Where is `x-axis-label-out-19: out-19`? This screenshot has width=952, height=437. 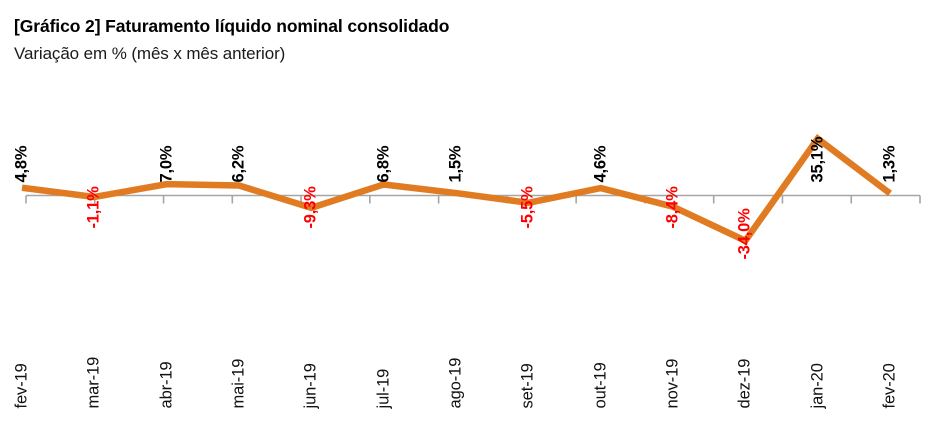 x-axis-label-out-19: out-19 is located at coordinates (600, 385).